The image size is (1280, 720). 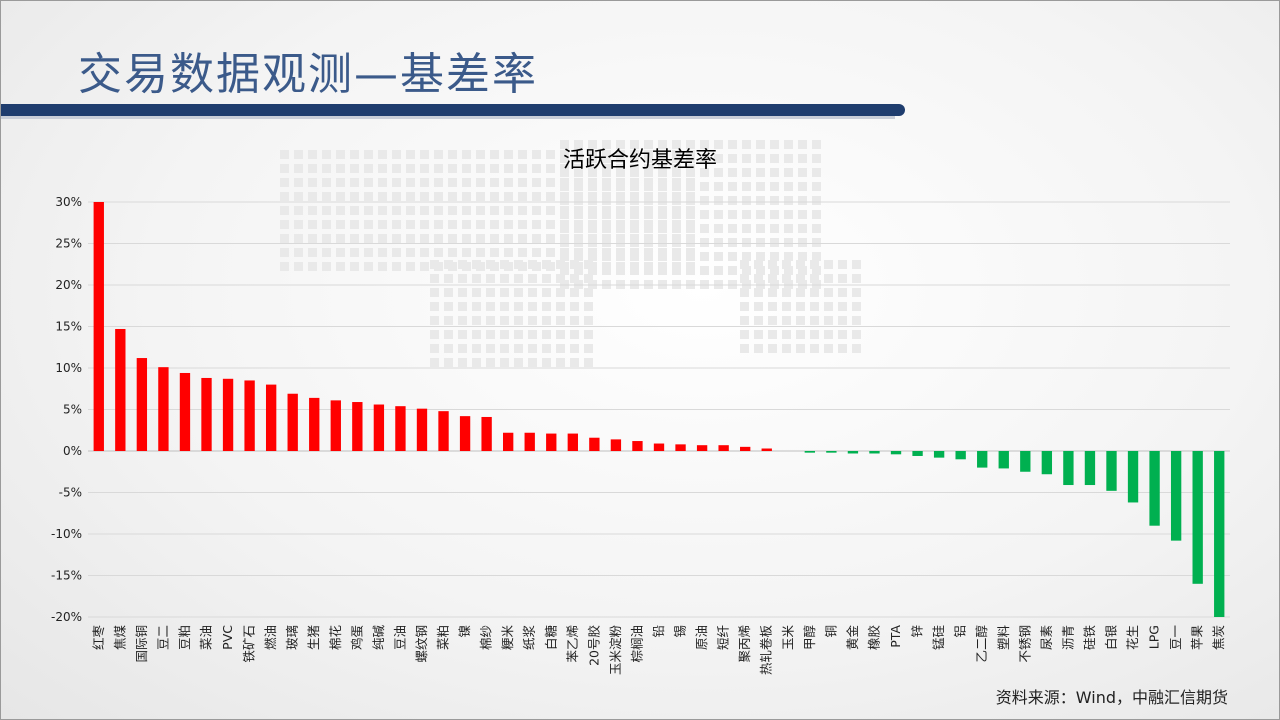 I want to click on bar-硅铁, so click(x=1090, y=468).